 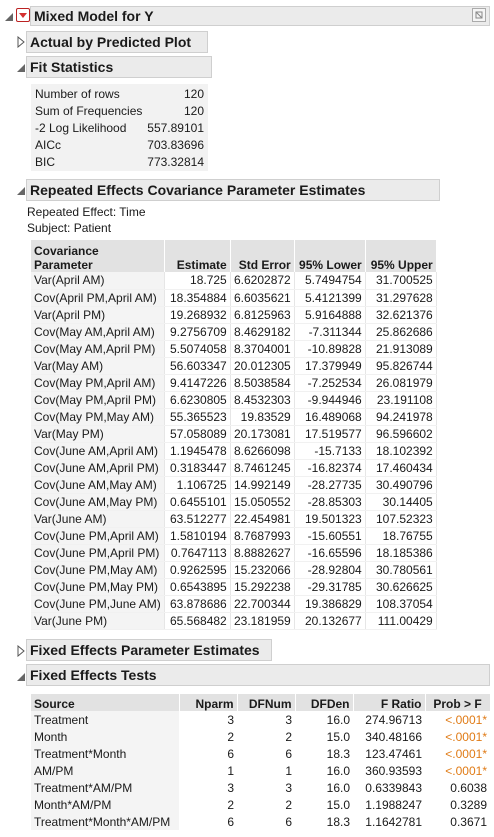 I want to click on cell-value: 21.913089, so click(x=401, y=349).